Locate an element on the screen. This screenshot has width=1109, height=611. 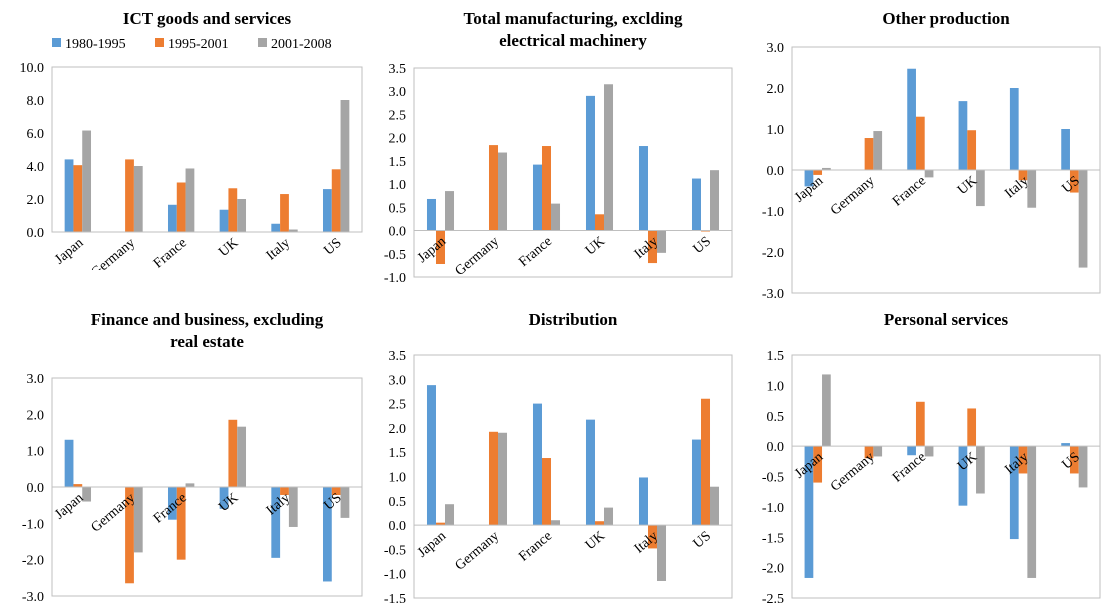
category-label: UK is located at coordinates (228, 248).